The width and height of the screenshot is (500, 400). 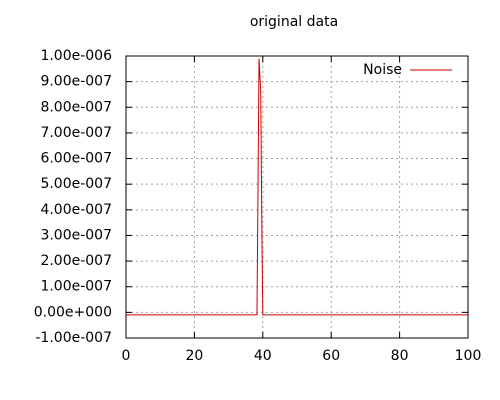 I want to click on y-tick-label: 9.00e-007, so click(x=76, y=82).